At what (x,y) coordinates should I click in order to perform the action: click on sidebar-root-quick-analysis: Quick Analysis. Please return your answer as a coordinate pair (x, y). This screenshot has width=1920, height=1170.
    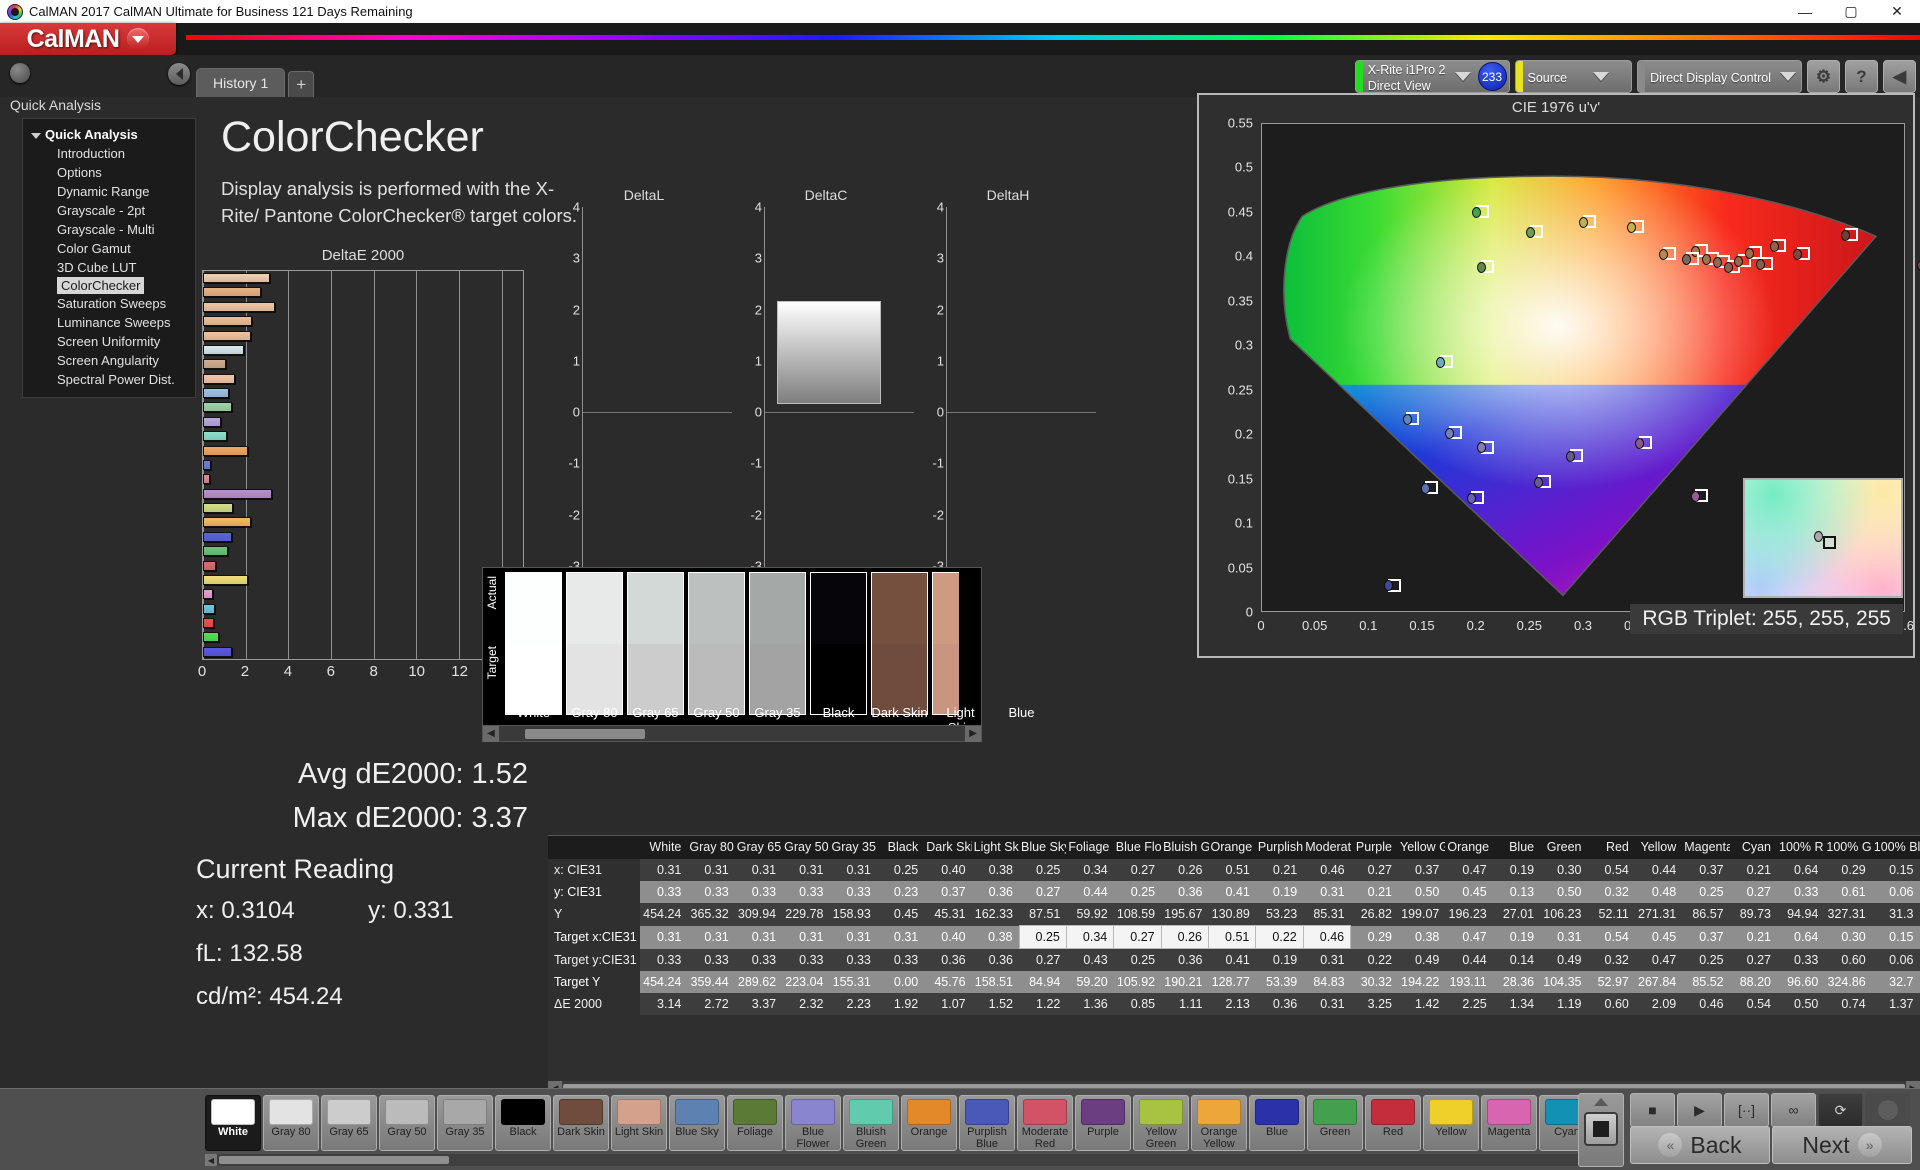
    Looking at the image, I should click on (109, 134).